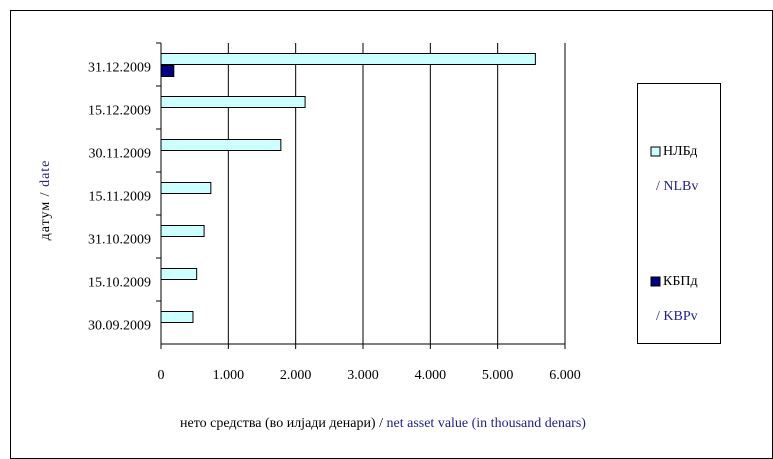 Image resolution: width=773 pixels, height=459 pixels. I want to click on y-tick-label: 15.12.2009, so click(119, 111).